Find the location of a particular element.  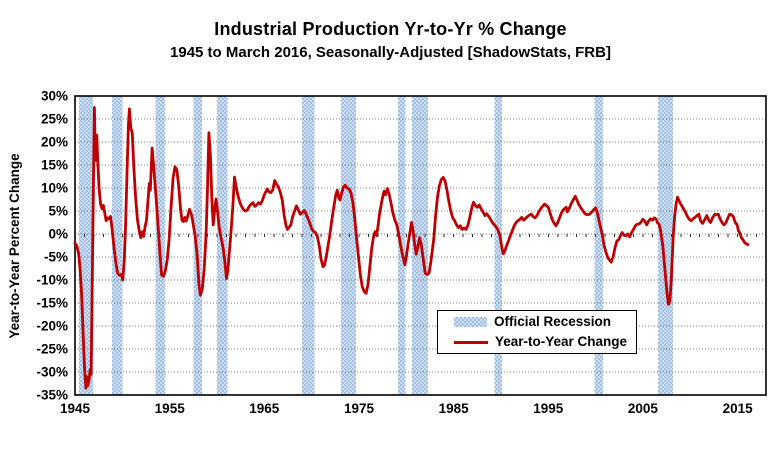

legend-item-recession: Official Recession is located at coordinates (545, 322).